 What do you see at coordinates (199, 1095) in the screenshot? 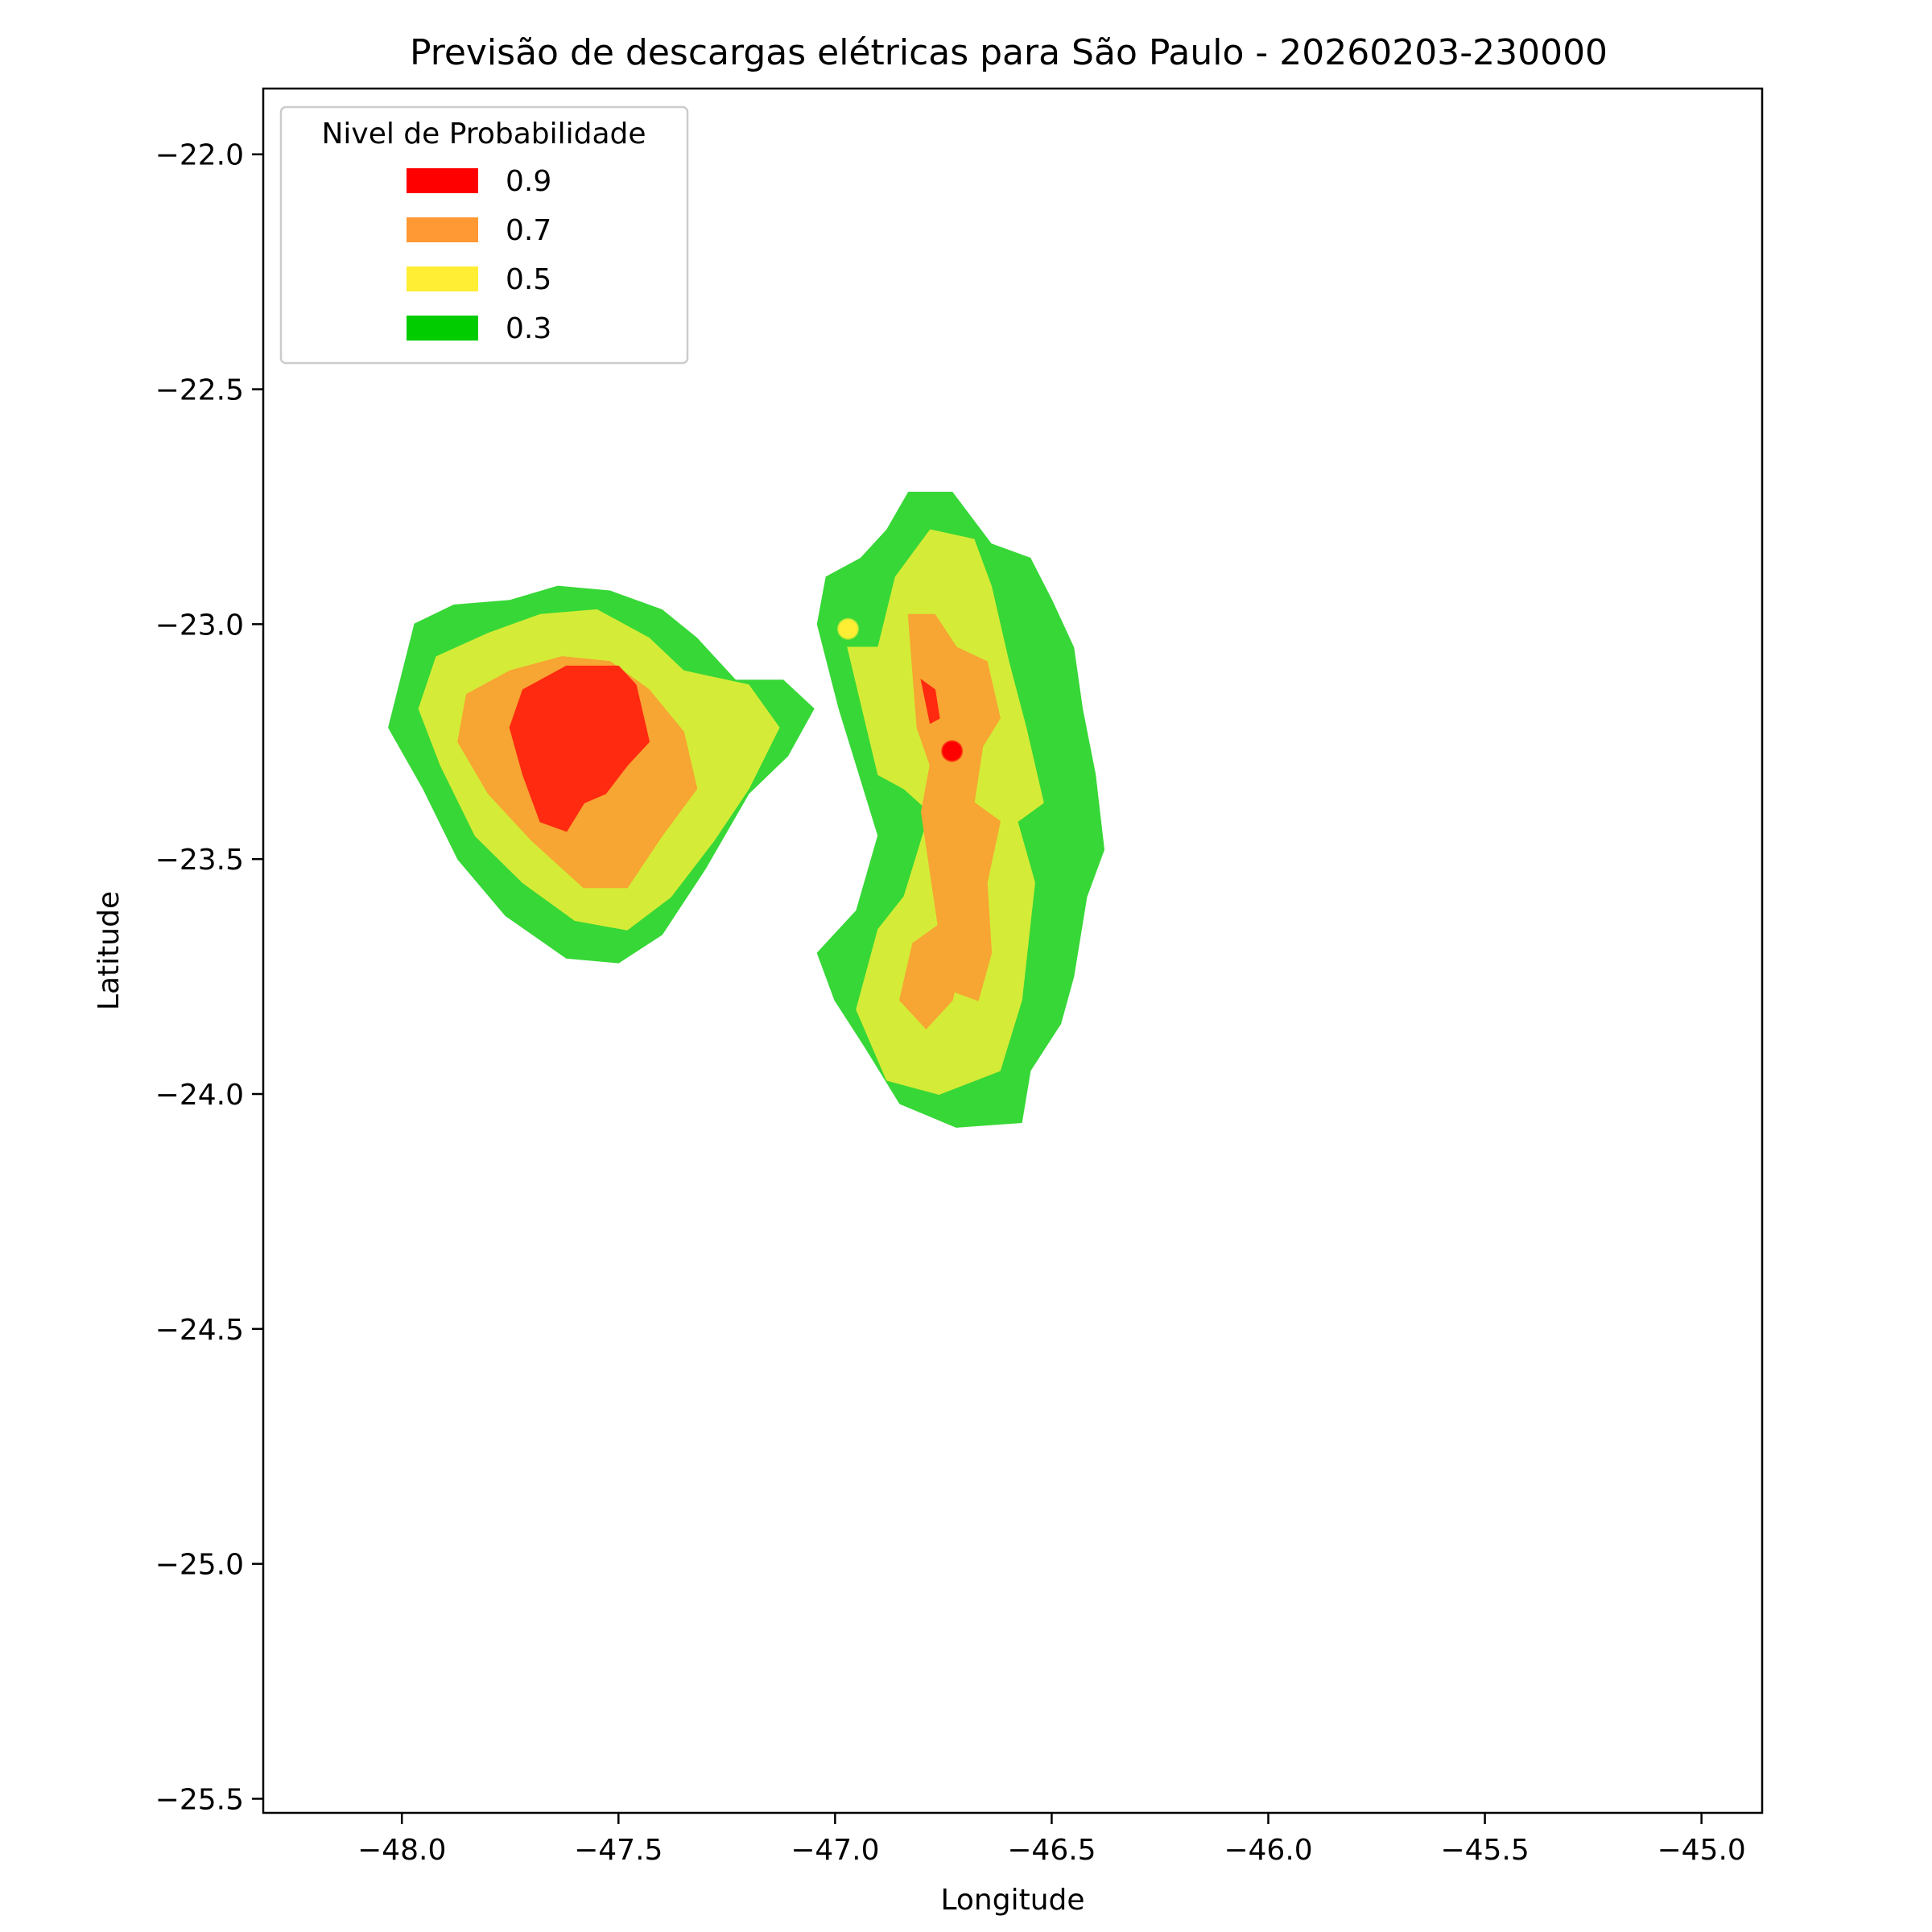
I see `y-tick-label: −24.0` at bounding box center [199, 1095].